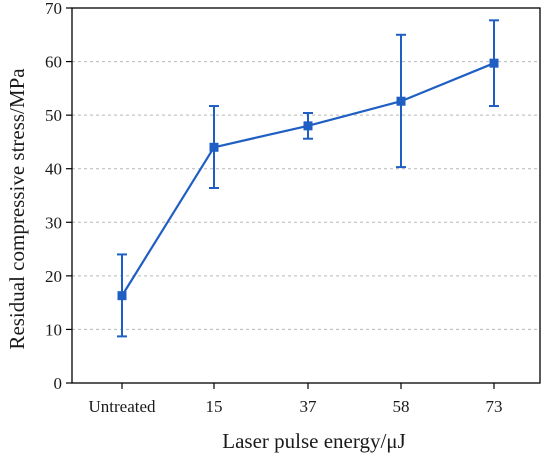 This screenshot has width=550, height=464. What do you see at coordinates (53, 276) in the screenshot?
I see `y-tick-label: 20` at bounding box center [53, 276].